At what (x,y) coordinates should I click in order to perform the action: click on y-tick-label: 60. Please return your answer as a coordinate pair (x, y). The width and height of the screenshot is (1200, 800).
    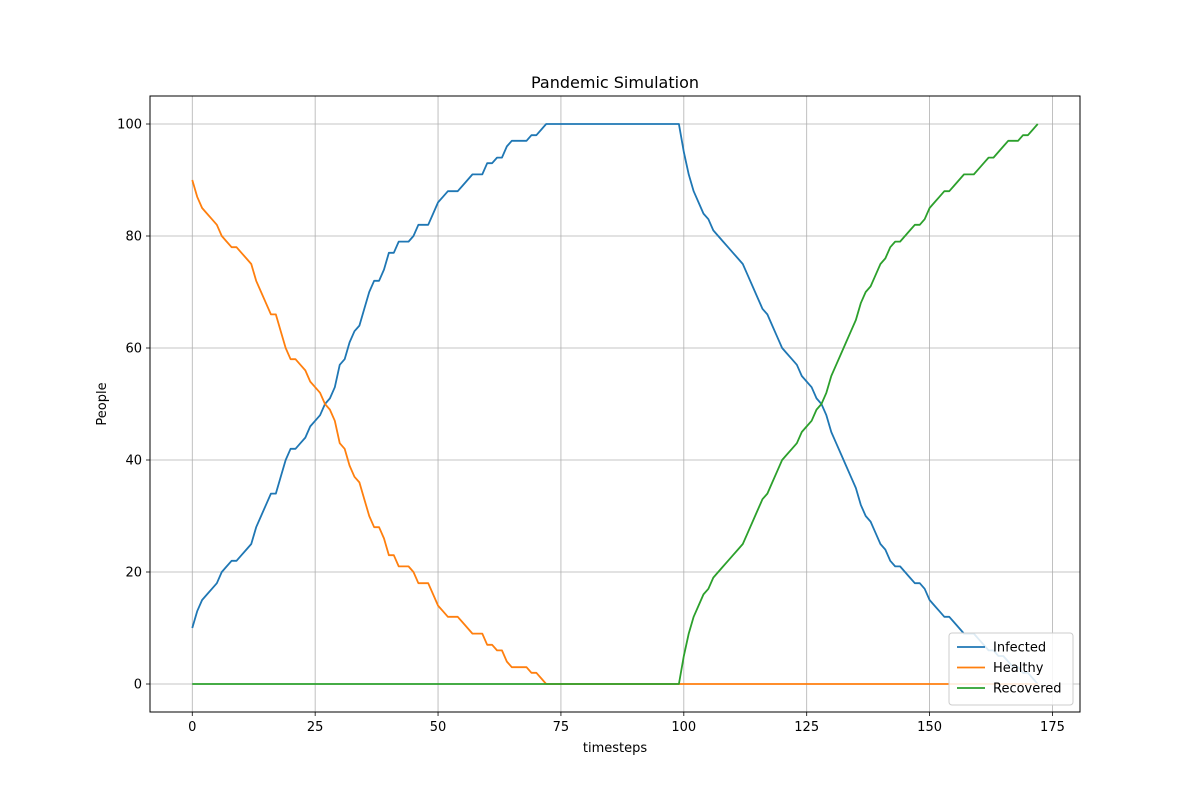
    Looking at the image, I should click on (133, 349).